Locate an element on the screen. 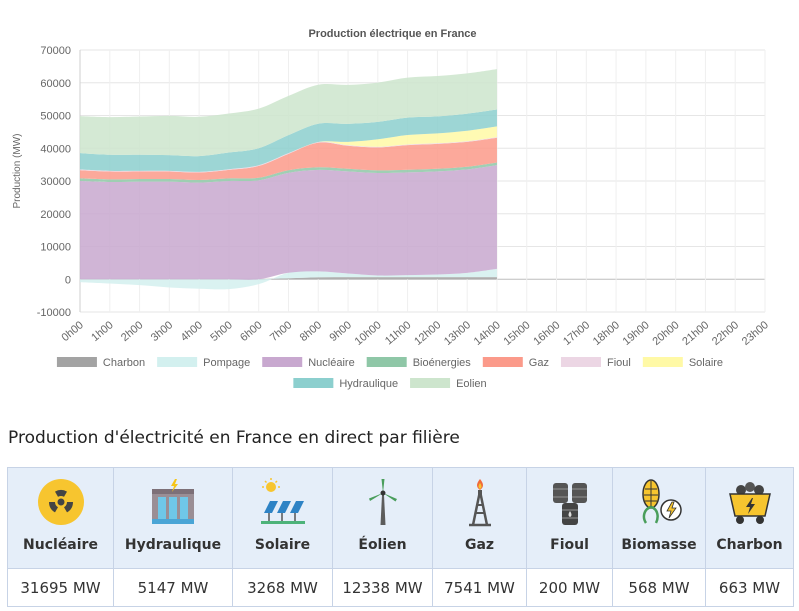 This screenshot has height=611, width=799. oil-barrels-icon is located at coordinates (569, 504).